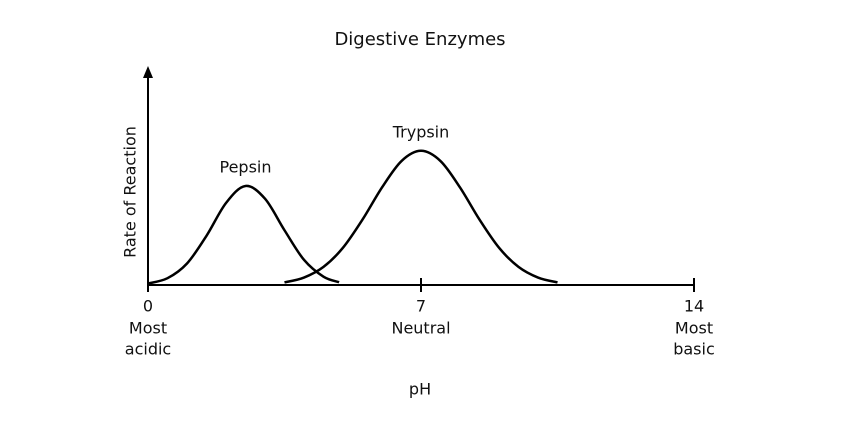 This screenshot has height=424, width=860. I want to click on x-axis-label: pH, so click(420, 389).